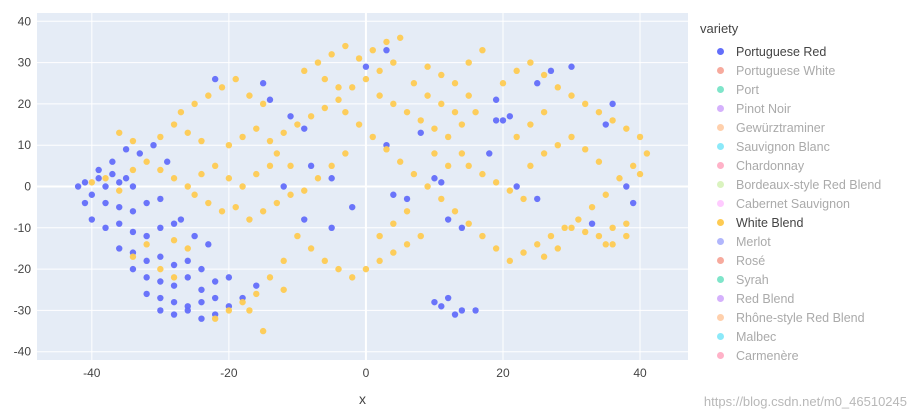 Image resolution: width=915 pixels, height=417 pixels. What do you see at coordinates (805, 51) in the screenshot?
I see `legend-item: Portuguese Red` at bounding box center [805, 51].